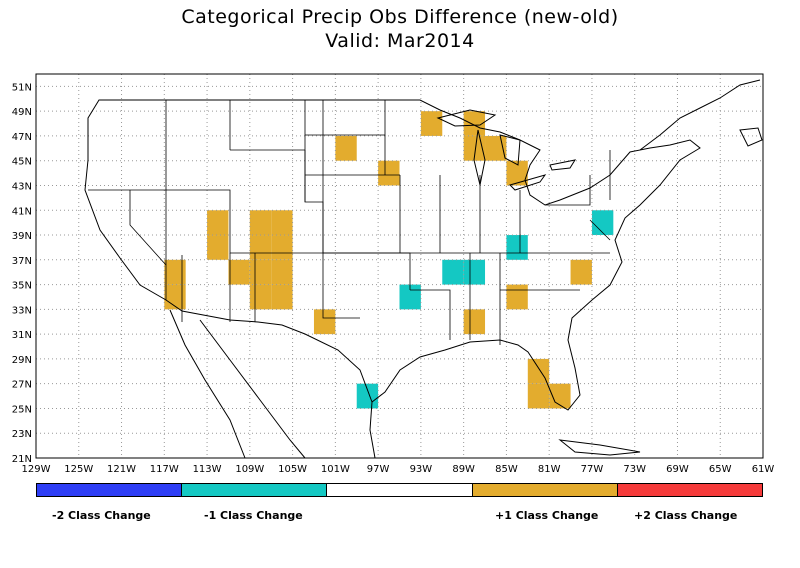 This screenshot has height=568, width=800. I want to click on legend-swatch-plus2, so click(690, 490).